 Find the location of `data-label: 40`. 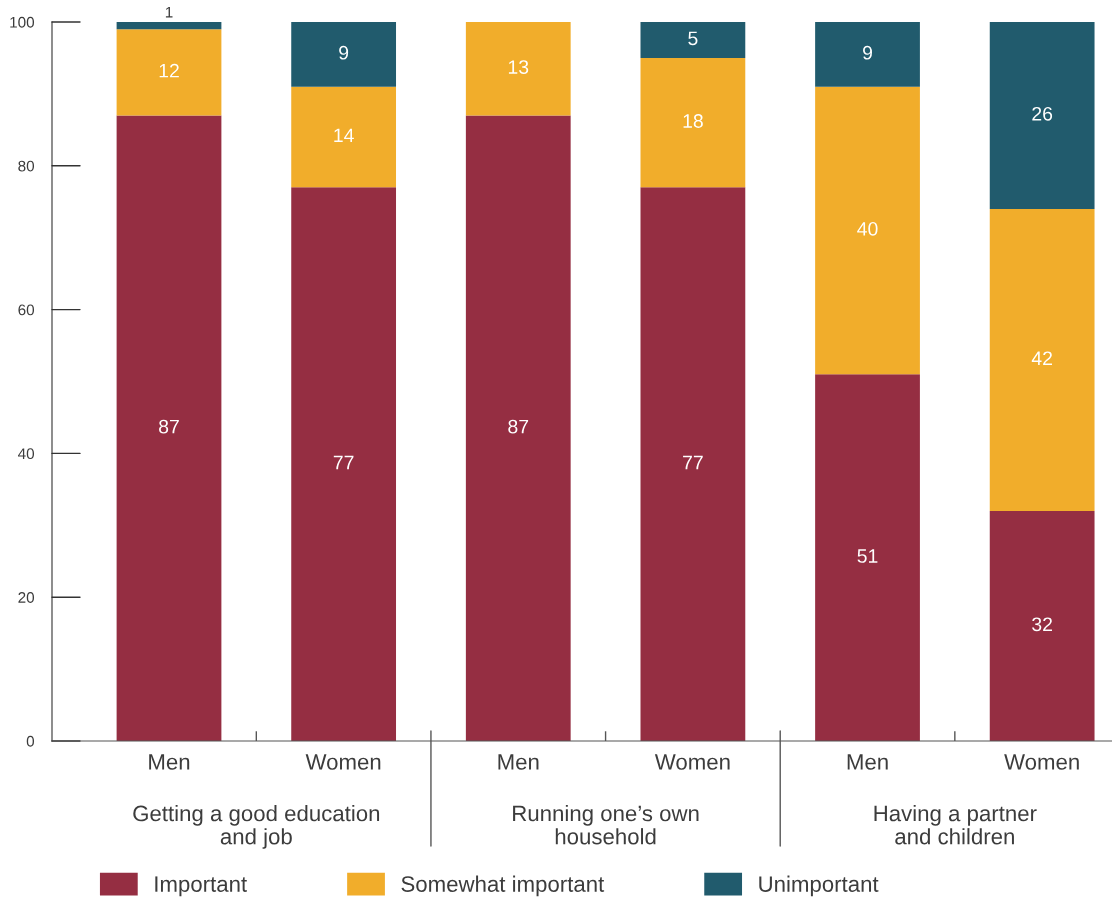

data-label: 40 is located at coordinates (867, 228).